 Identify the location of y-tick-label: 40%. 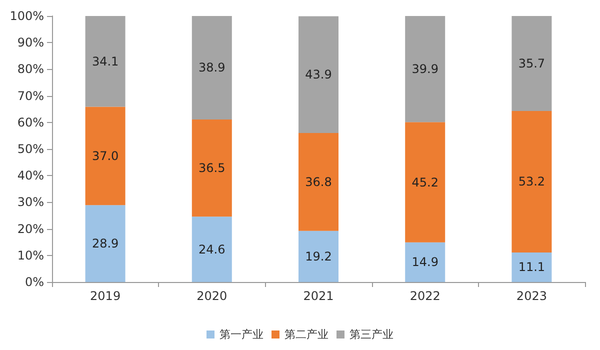
(30, 175).